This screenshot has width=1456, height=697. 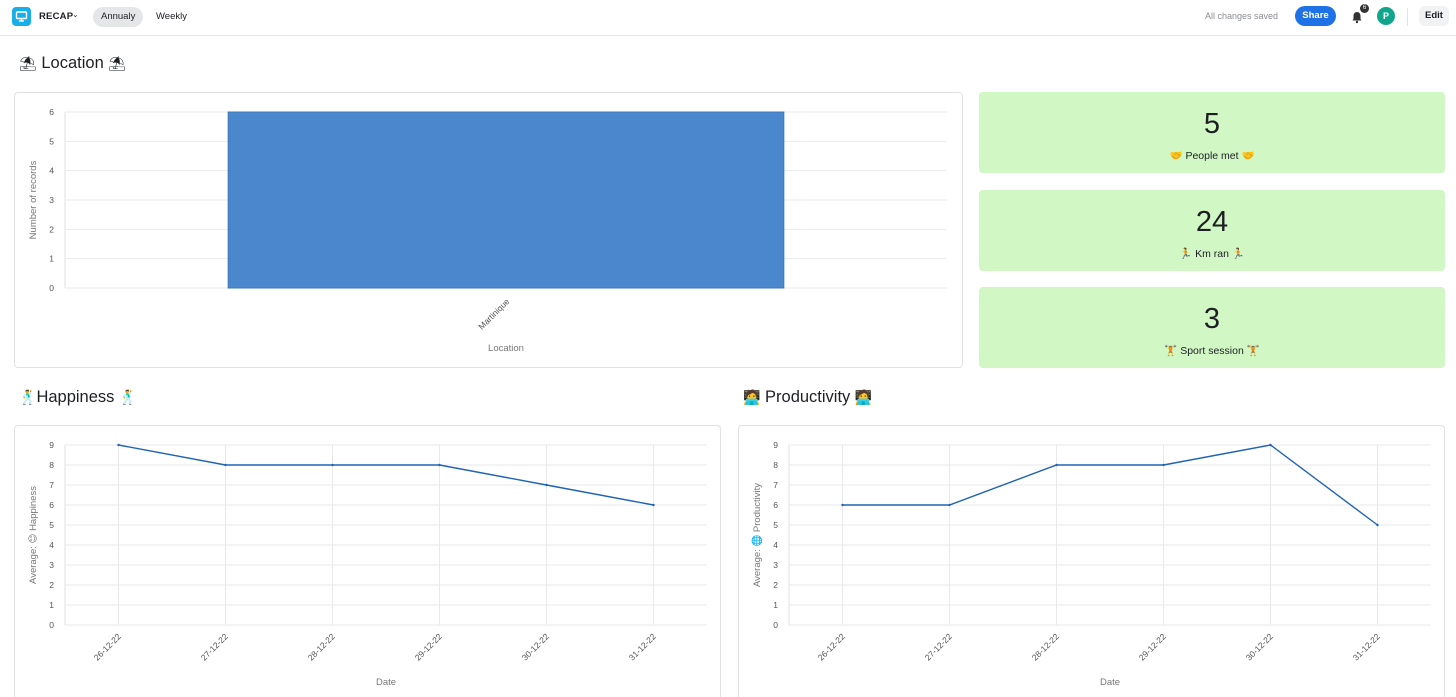 I want to click on stat-card-people-met: 5 🤝 People met 🤝, so click(x=1212, y=132).